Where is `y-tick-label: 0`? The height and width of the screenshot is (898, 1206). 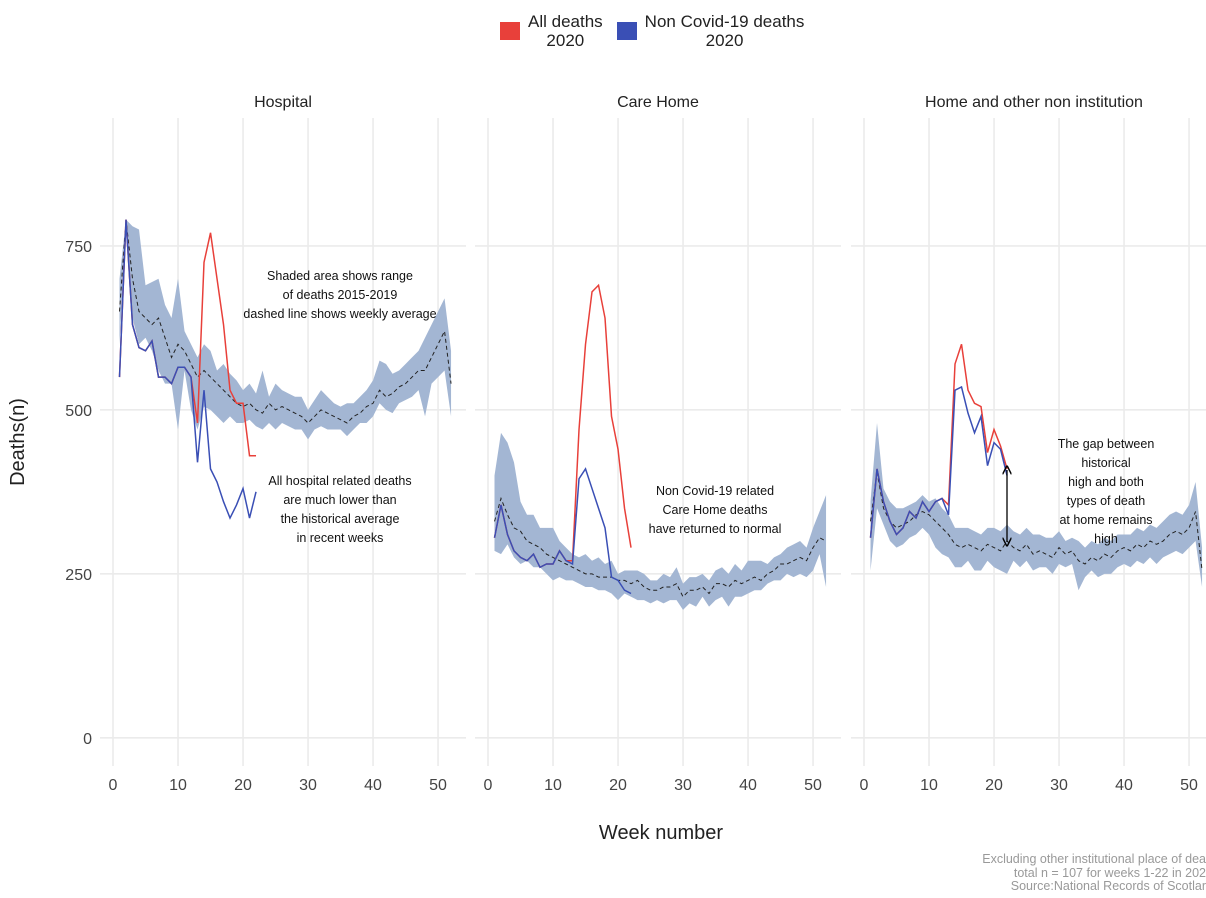
y-tick-label: 0 is located at coordinates (87, 739).